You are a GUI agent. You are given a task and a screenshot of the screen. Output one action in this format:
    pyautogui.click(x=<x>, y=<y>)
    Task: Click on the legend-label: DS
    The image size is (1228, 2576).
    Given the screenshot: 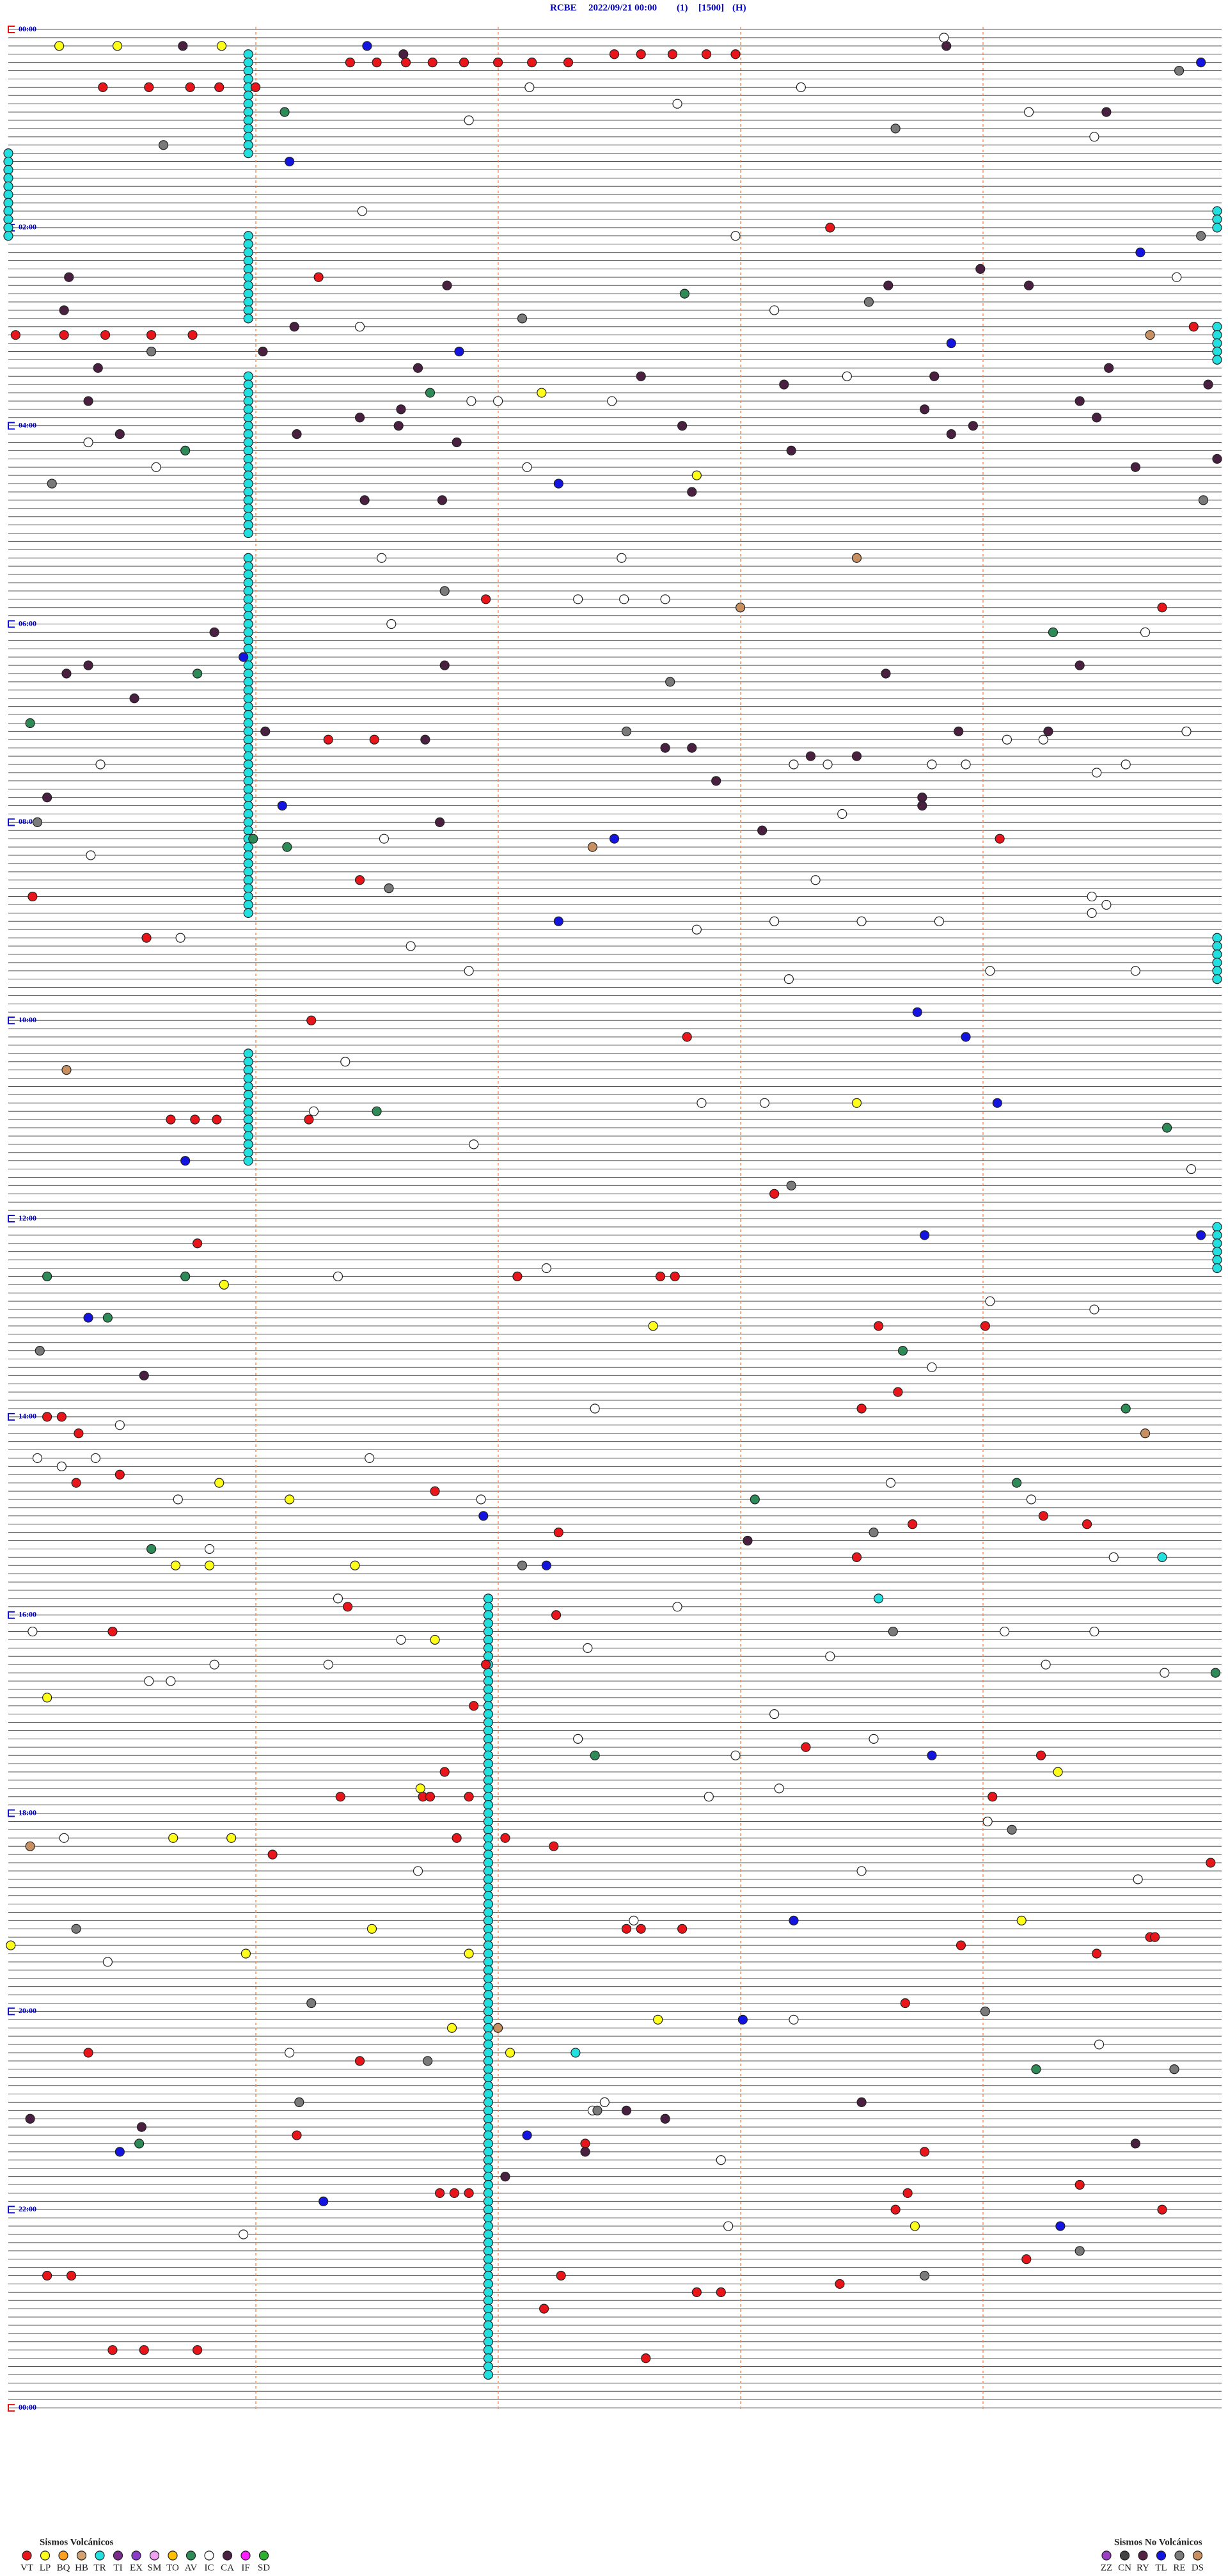 What is the action you would take?
    pyautogui.click(x=1198, y=2568)
    